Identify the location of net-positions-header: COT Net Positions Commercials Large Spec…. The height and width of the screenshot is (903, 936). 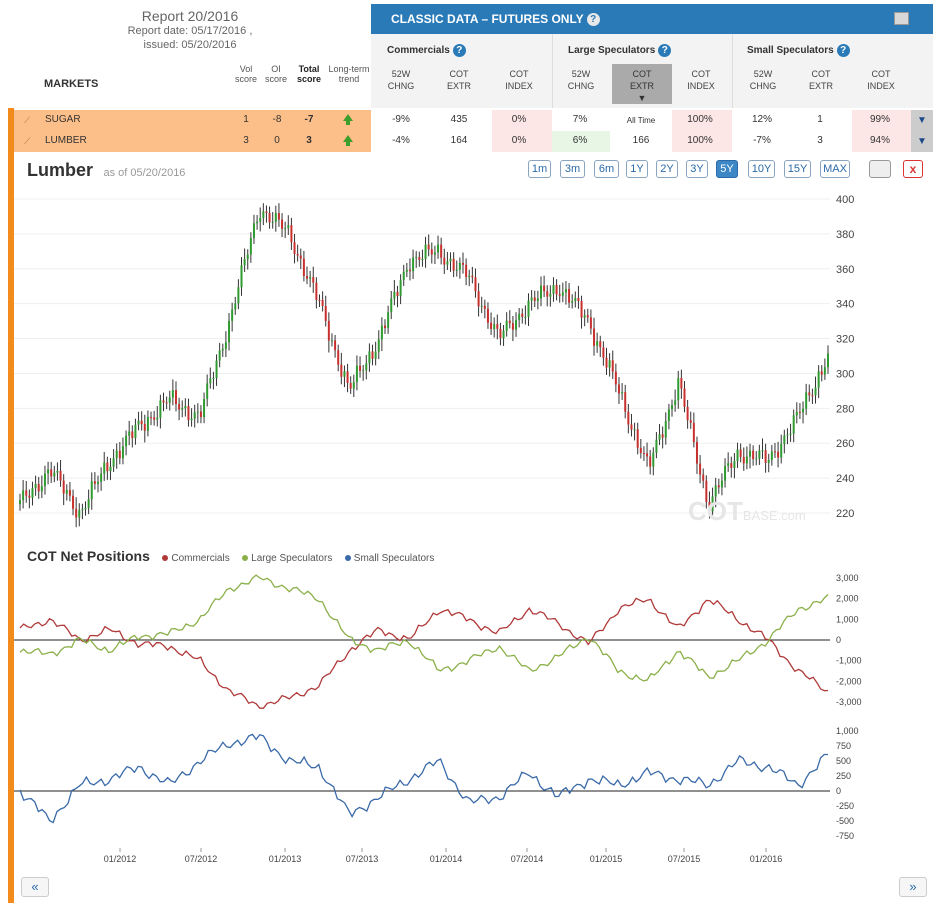
(230, 557).